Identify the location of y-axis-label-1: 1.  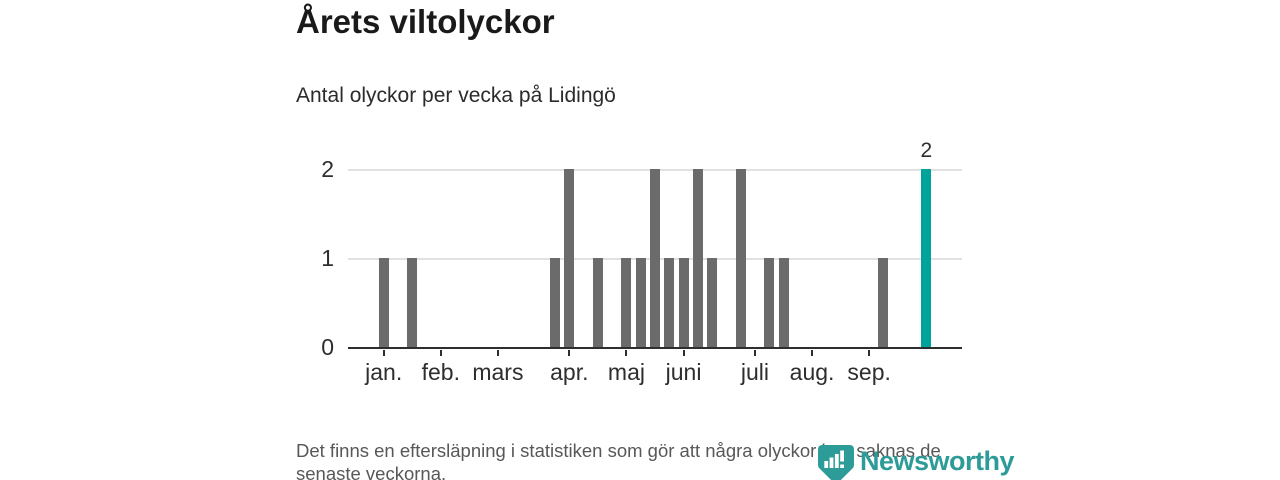
(327, 258).